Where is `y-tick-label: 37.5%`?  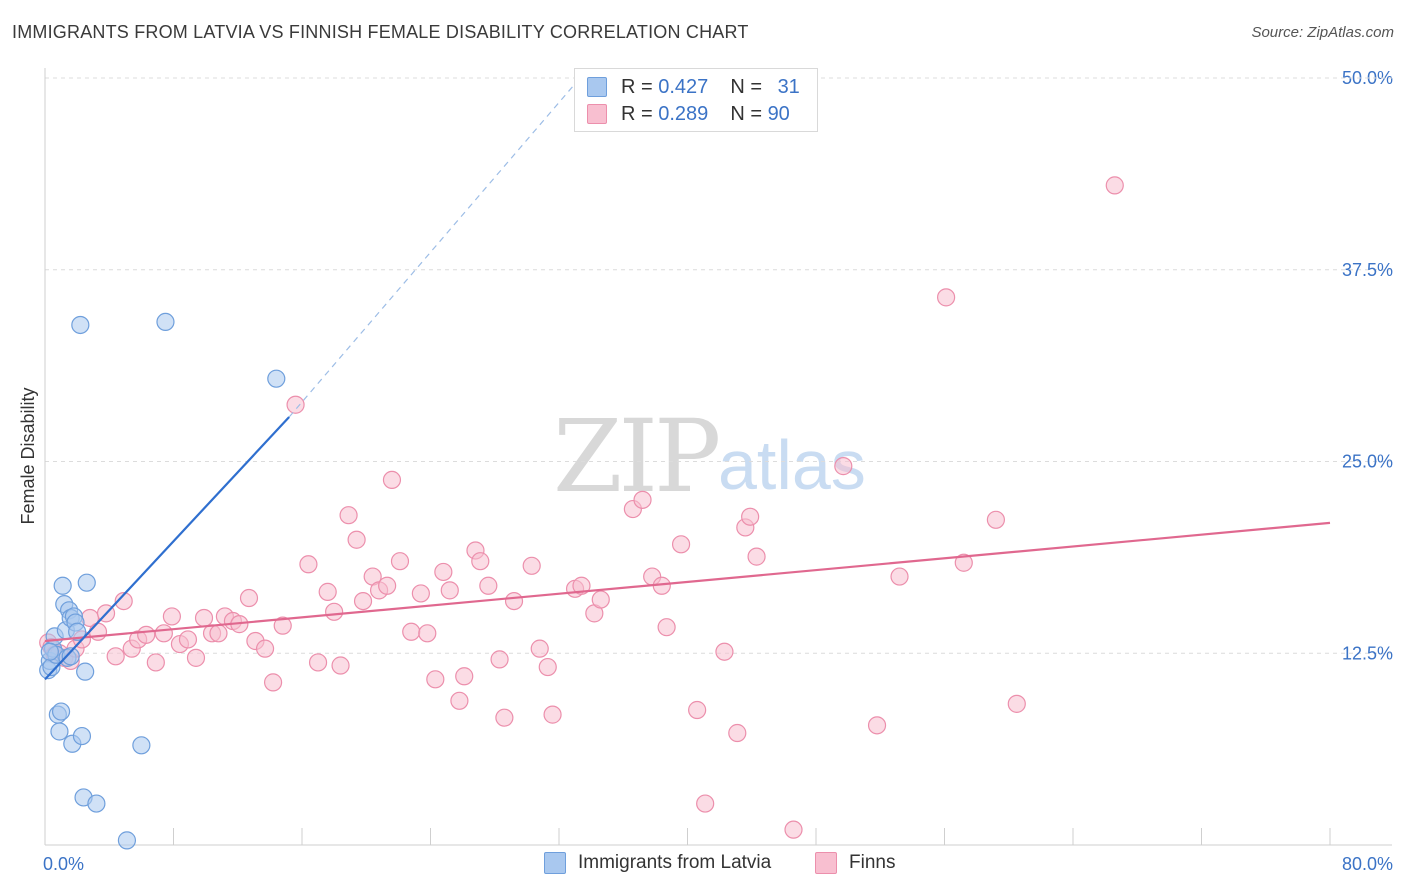
y-tick-label: 37.5% is located at coordinates (1367, 270).